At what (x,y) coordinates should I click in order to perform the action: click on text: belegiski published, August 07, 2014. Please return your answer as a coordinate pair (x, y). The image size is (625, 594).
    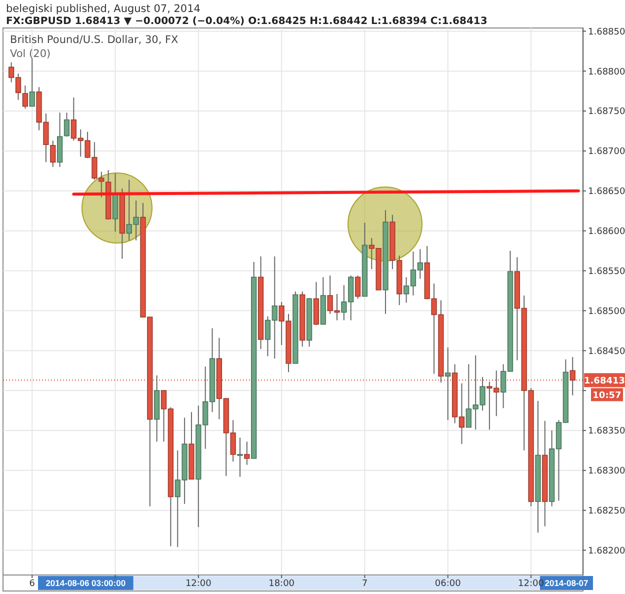
    Looking at the image, I should click on (103, 9).